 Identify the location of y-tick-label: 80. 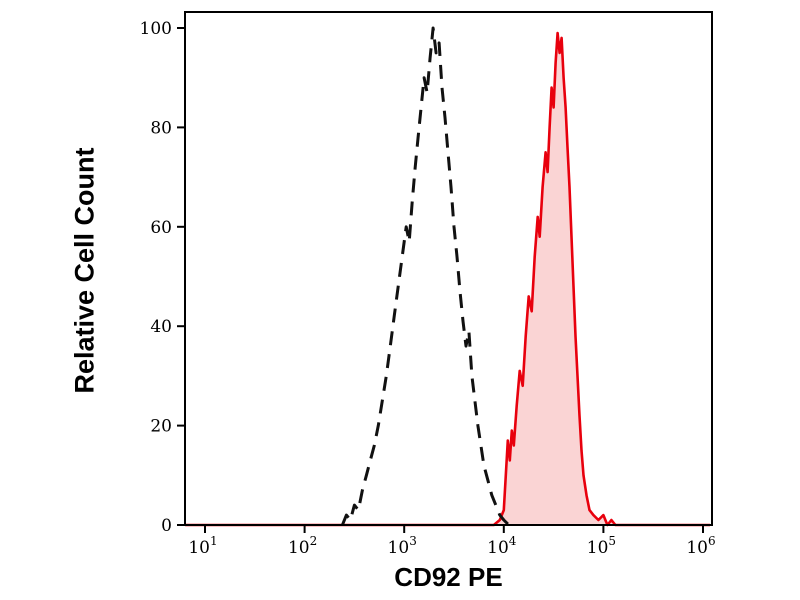
(161, 128).